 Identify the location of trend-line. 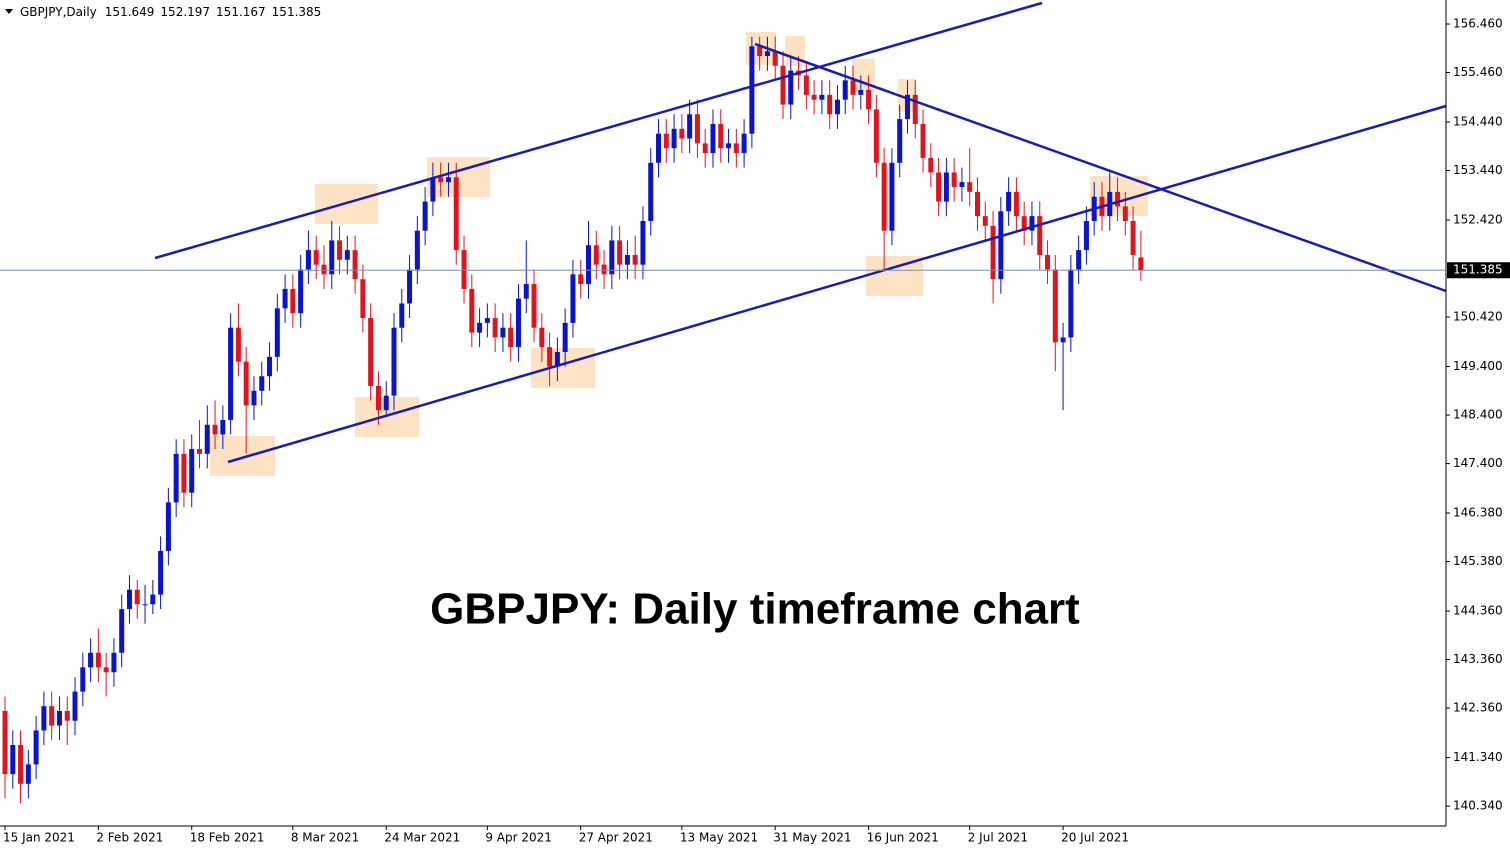
(1100, 167).